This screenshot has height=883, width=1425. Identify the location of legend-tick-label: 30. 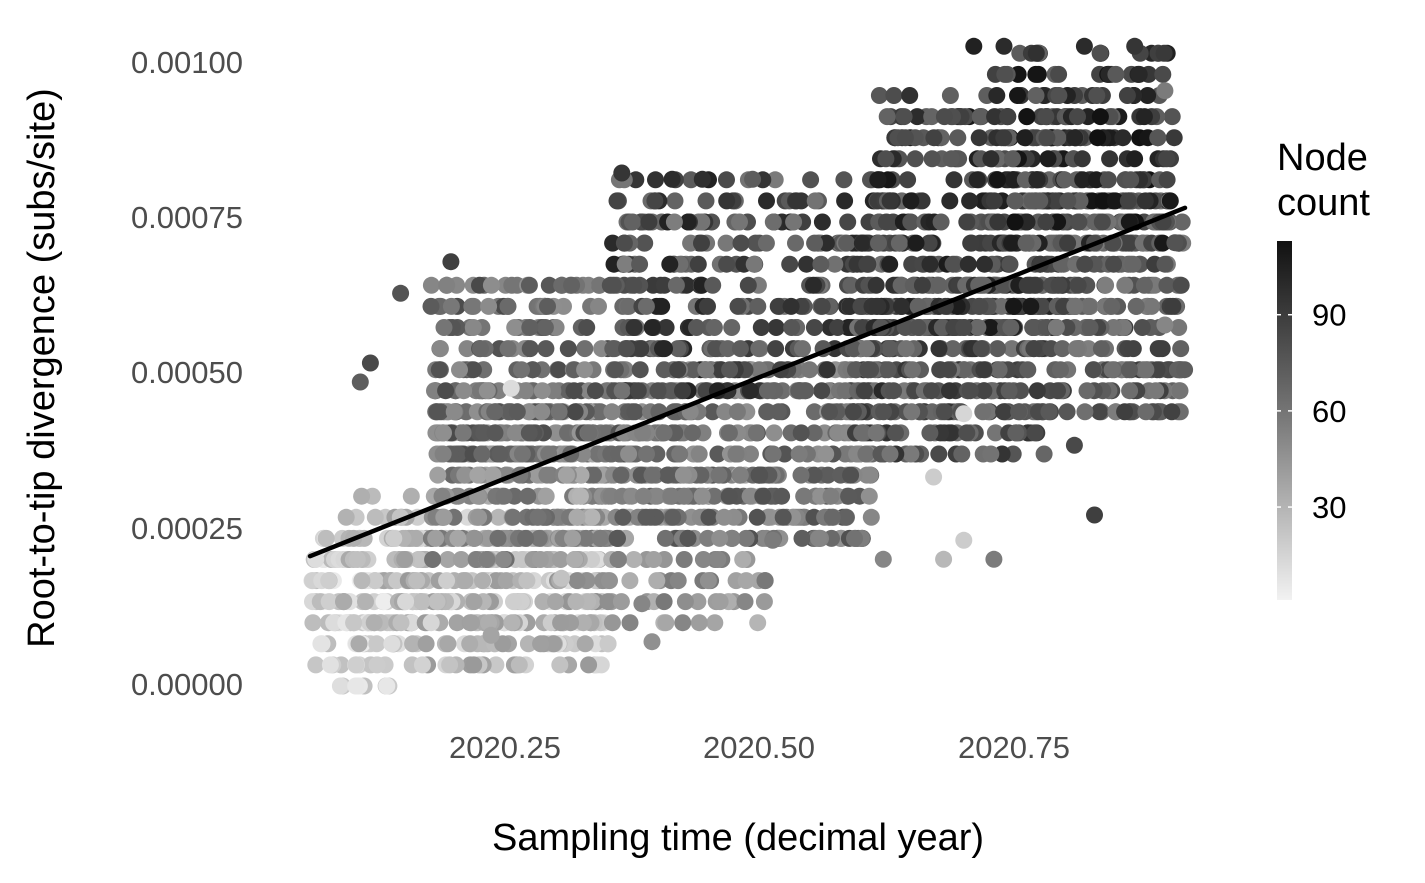
(1329, 507).